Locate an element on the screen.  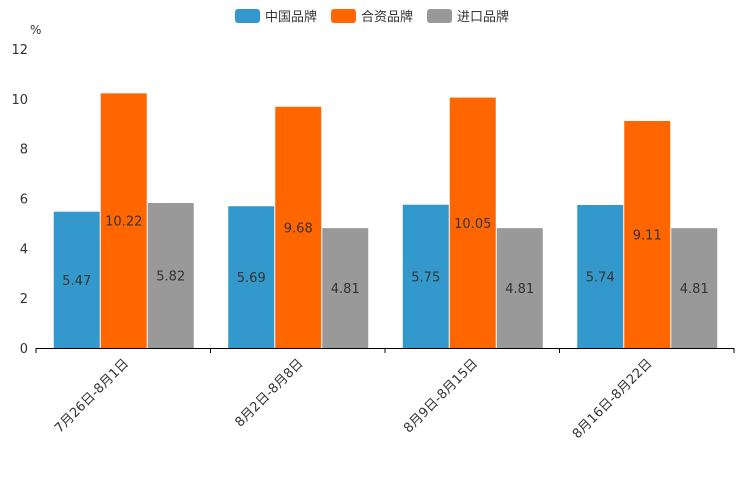
bar-data-label: 5.75 is located at coordinates (425, 277).